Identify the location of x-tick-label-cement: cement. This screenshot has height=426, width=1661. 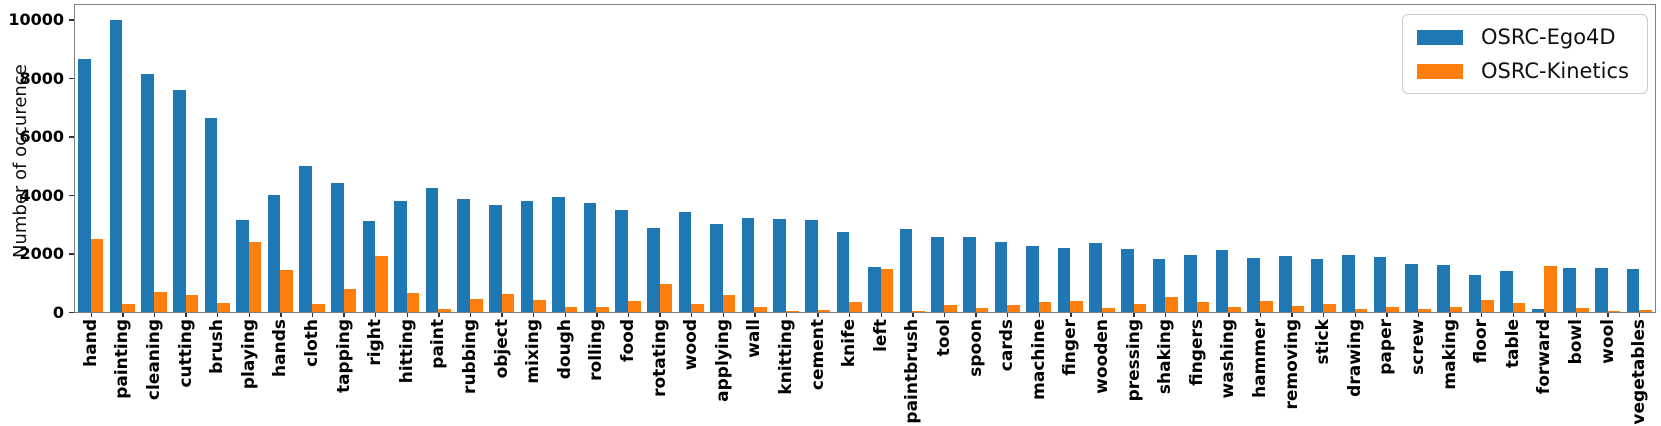
(817, 355).